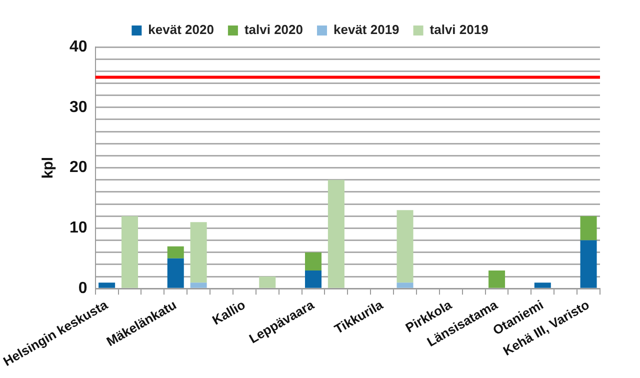 This screenshot has width=640, height=378. I want to click on y-axis-title: kpl, so click(48, 167).